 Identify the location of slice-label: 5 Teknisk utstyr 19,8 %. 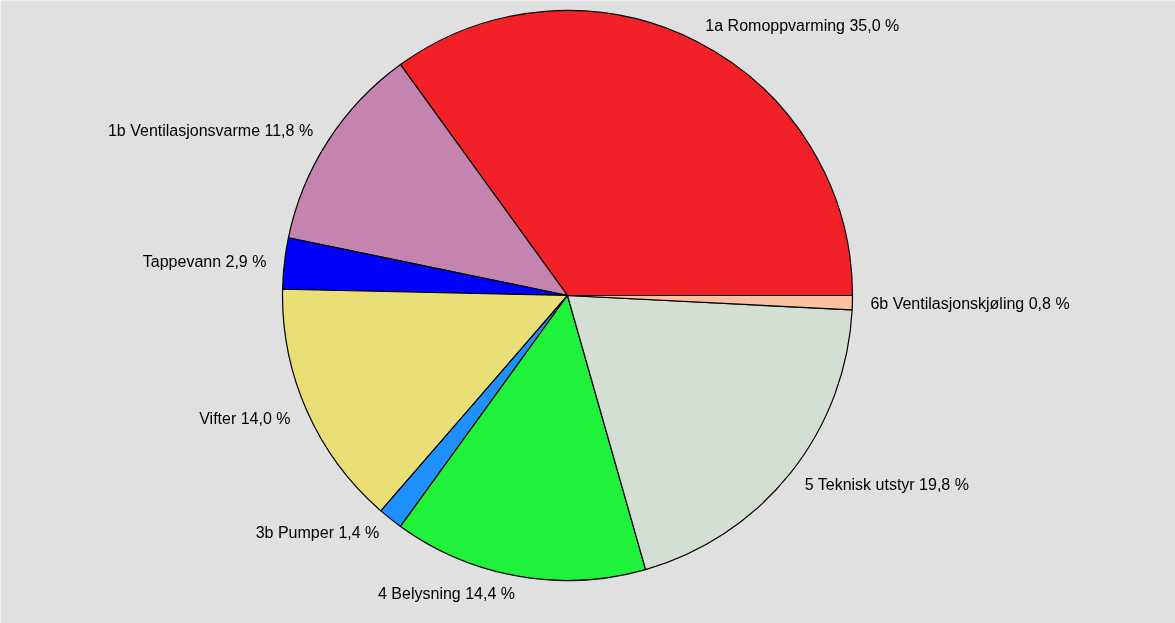
(886, 484).